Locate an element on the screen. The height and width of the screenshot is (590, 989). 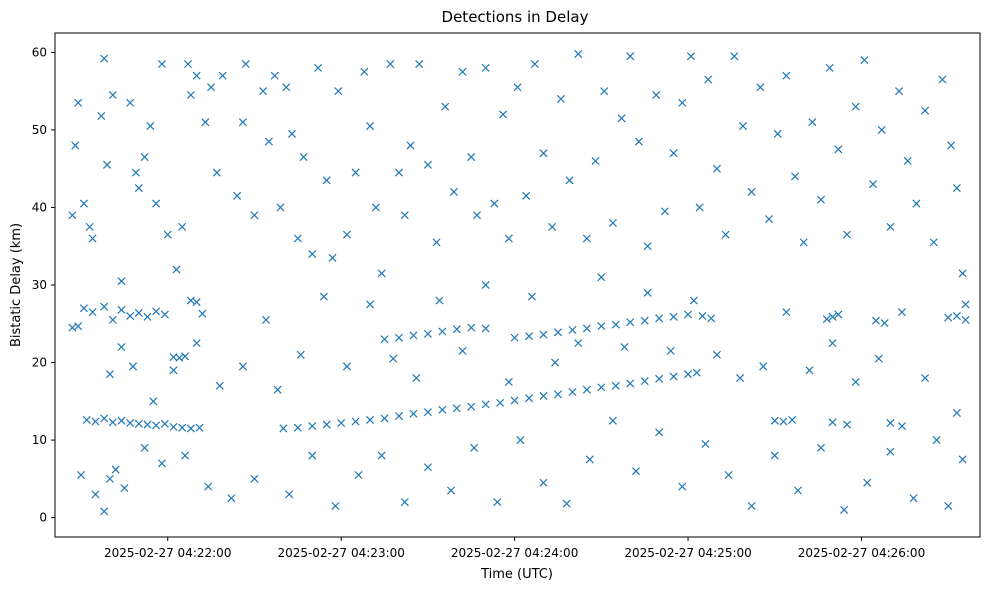
x-tick-label: 2025-02-27 04:26:00 is located at coordinates (861, 553).